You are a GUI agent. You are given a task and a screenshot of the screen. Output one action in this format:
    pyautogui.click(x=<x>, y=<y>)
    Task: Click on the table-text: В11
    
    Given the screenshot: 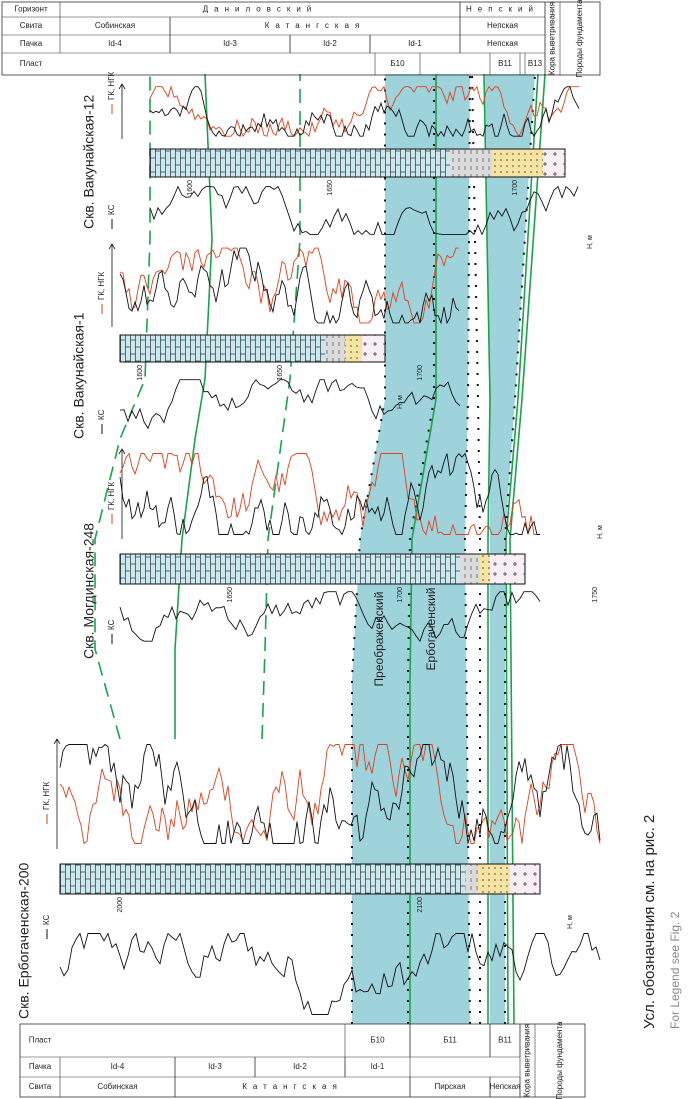 What is the action you would take?
    pyautogui.click(x=505, y=63)
    